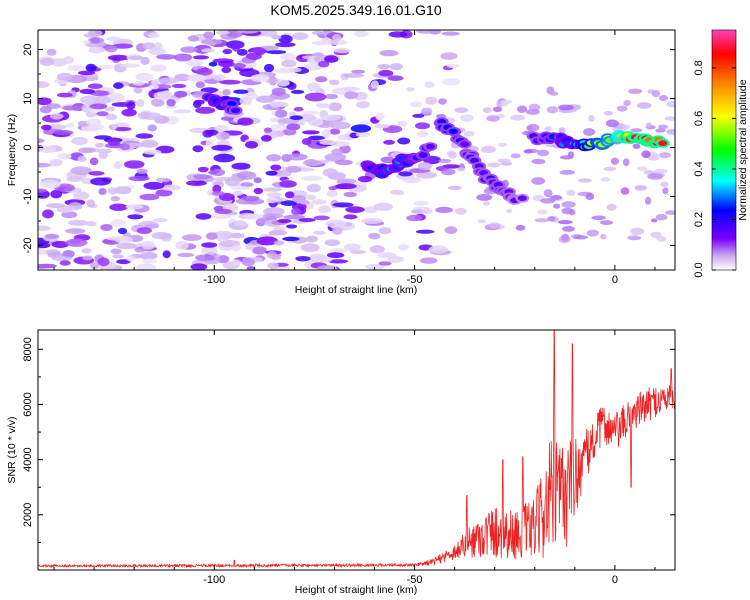 This screenshot has height=600, width=750. What do you see at coordinates (356, 290) in the screenshot?
I see `spectrogram-xlabel: Height of straight line (km)` at bounding box center [356, 290].